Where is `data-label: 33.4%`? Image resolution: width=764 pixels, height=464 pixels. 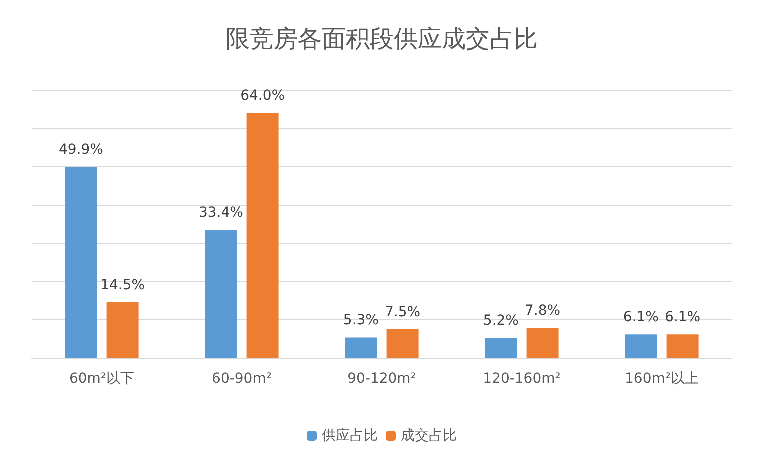 data-label: 33.4% is located at coordinates (221, 213).